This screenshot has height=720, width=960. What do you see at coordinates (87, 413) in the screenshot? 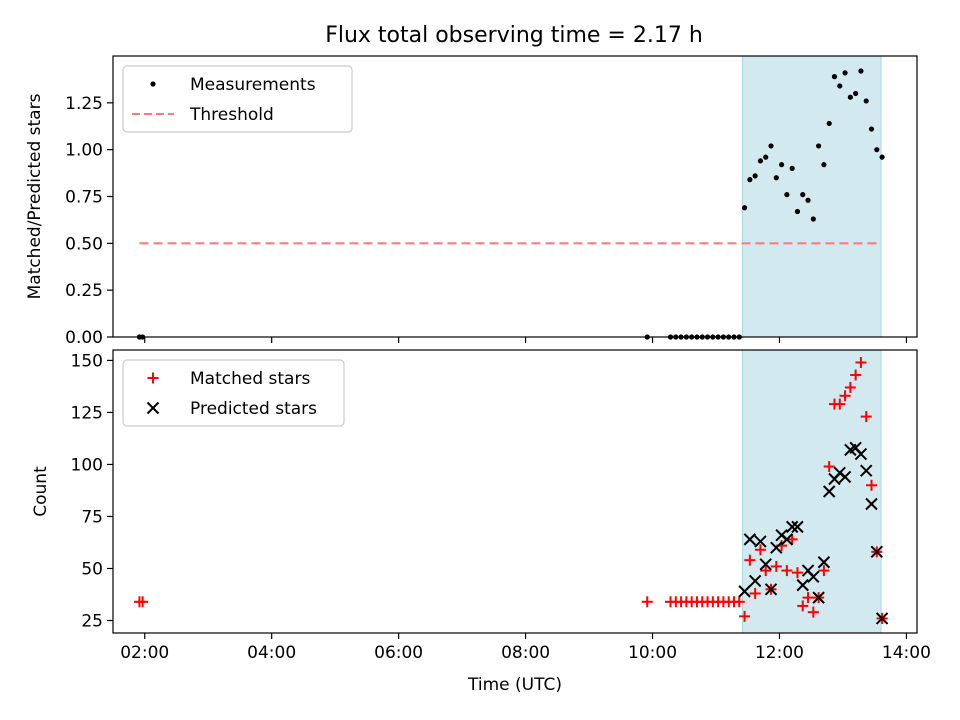
I see `y-tick-label: 125` at bounding box center [87, 413].